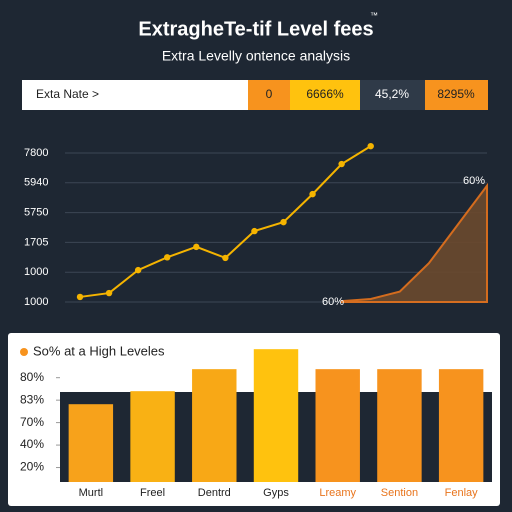 This screenshot has height=512, width=512. What do you see at coordinates (135, 95) in the screenshot?
I see `input-box` at bounding box center [135, 95].